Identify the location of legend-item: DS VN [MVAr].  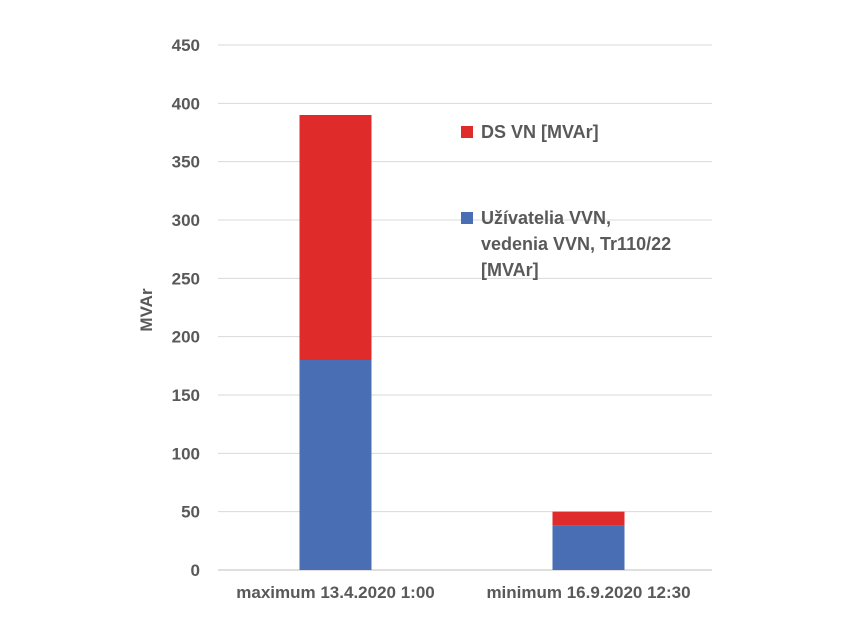
(530, 132).